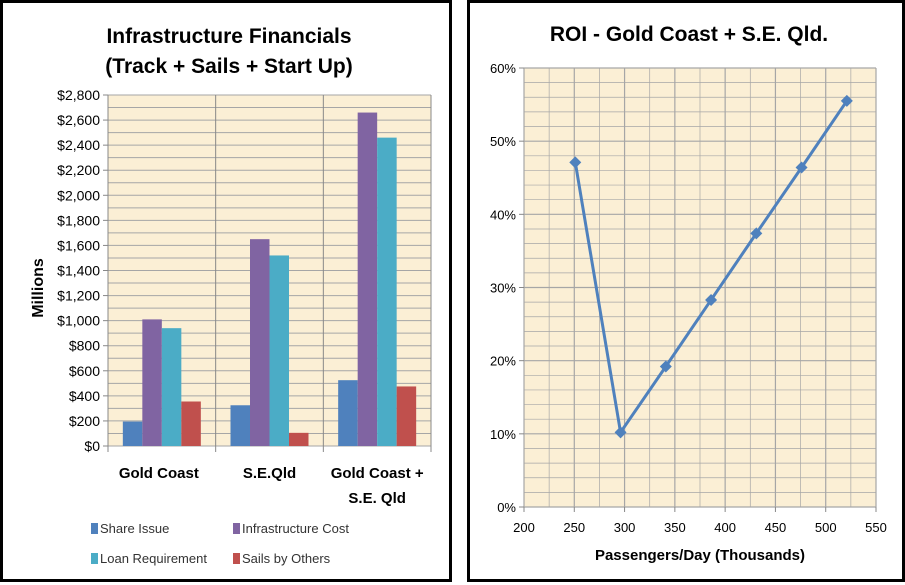  I want to click on y-tick-label: 20%, so click(503, 361).